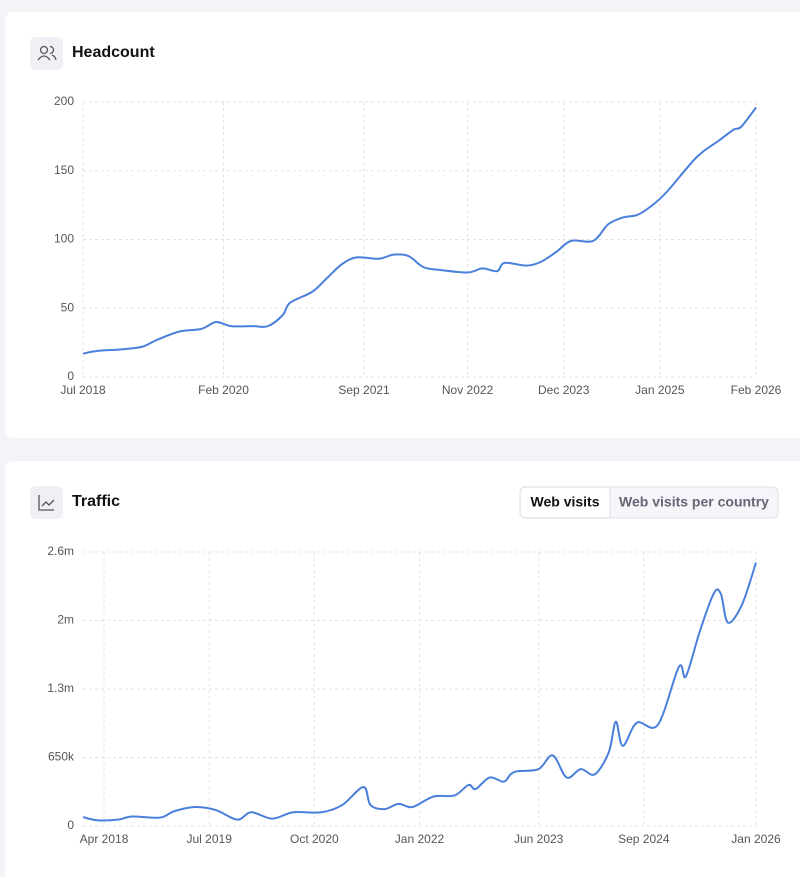  I want to click on y-tick-label: 100, so click(64, 239).